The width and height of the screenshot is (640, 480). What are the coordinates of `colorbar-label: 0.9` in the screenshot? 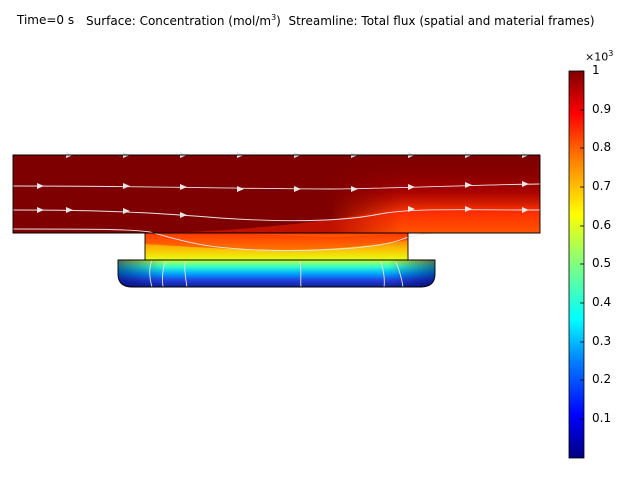 It's located at (602, 109).